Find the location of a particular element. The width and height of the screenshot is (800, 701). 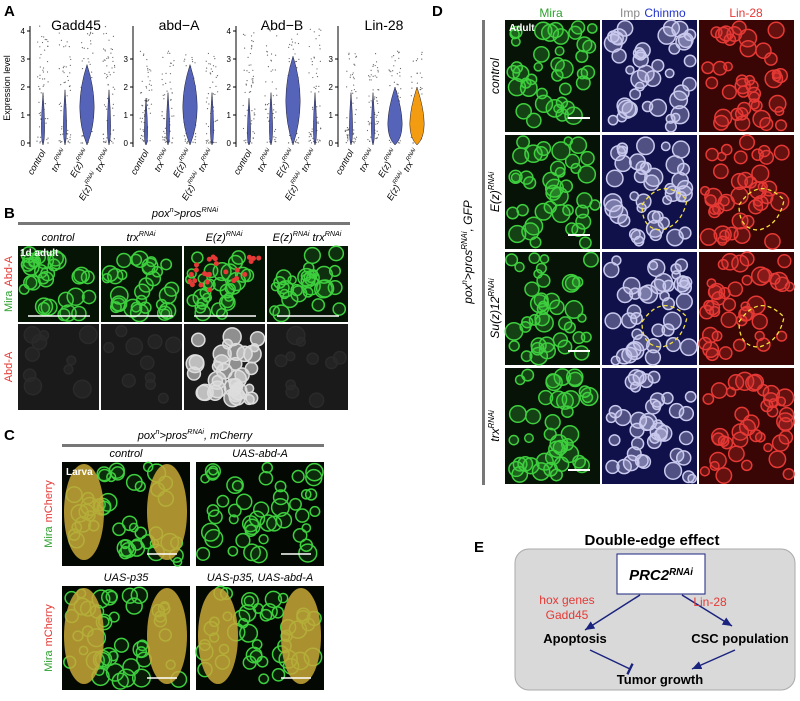

panel-label: A is located at coordinates (9, 11).